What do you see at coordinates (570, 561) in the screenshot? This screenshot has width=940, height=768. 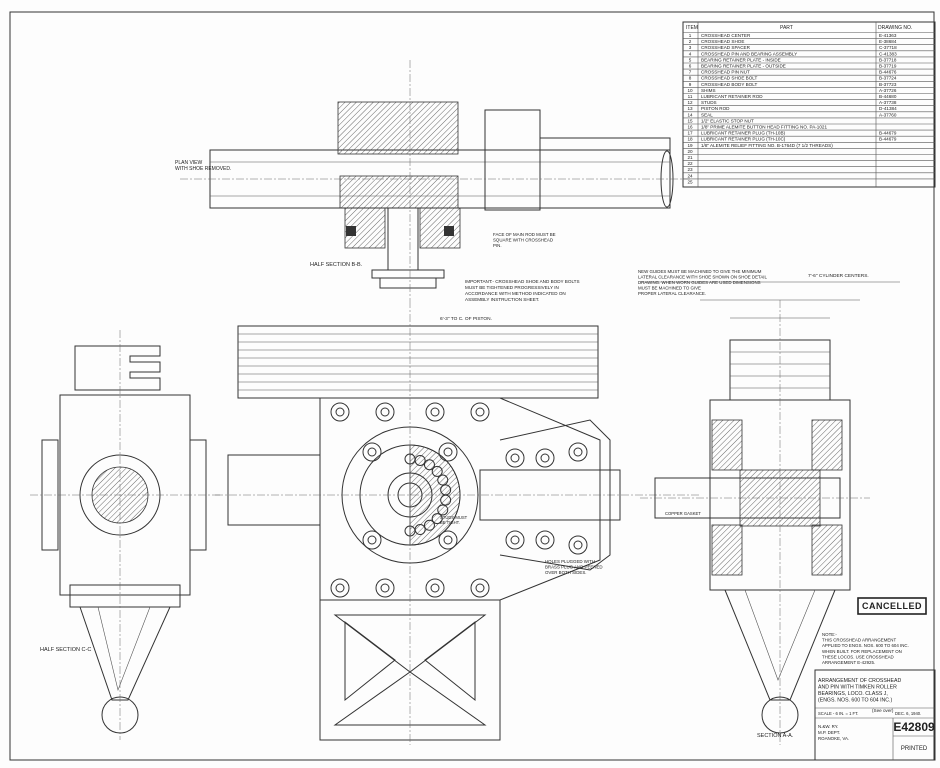 I see `note-text: HOLES PLUGGED WITH` at bounding box center [570, 561].